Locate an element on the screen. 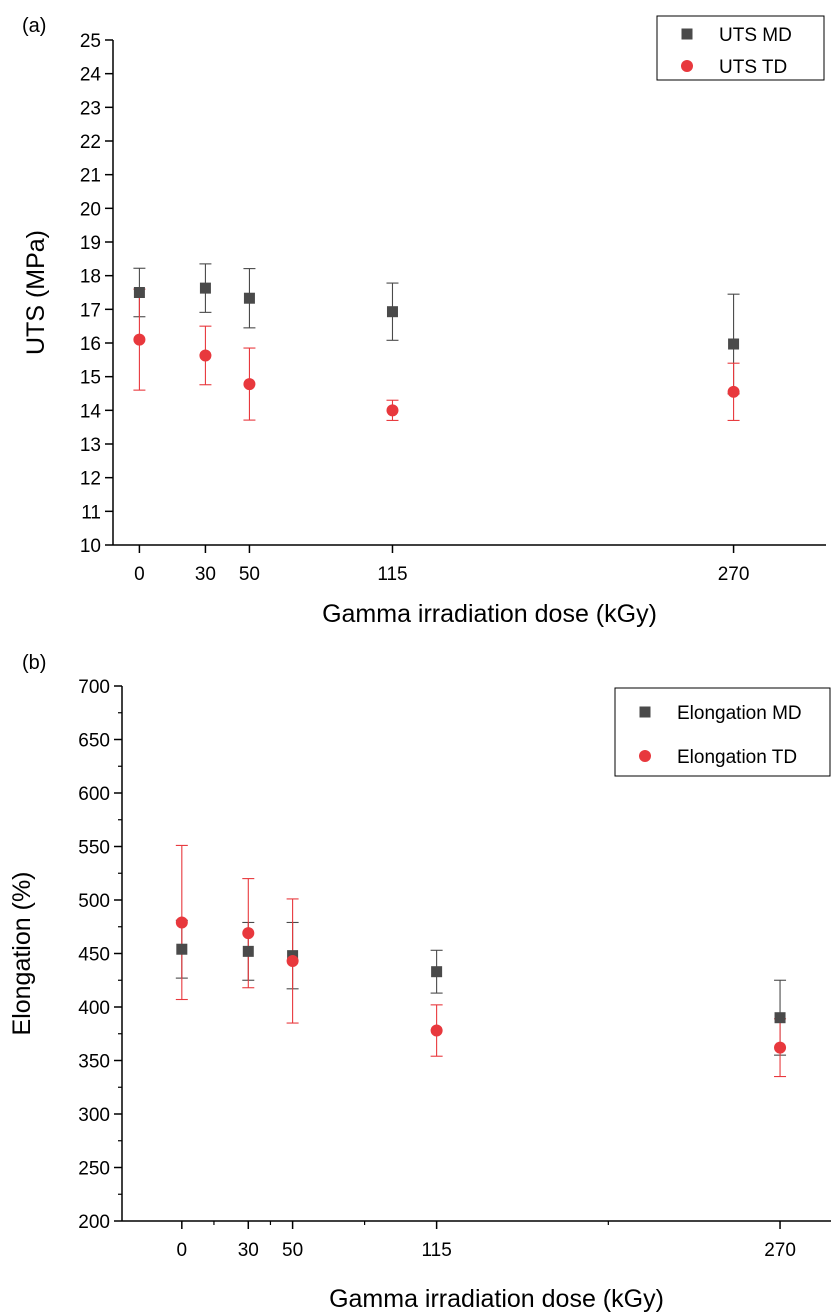 This screenshot has width=832, height=1314. y-tick-label: 13 is located at coordinates (90, 445).